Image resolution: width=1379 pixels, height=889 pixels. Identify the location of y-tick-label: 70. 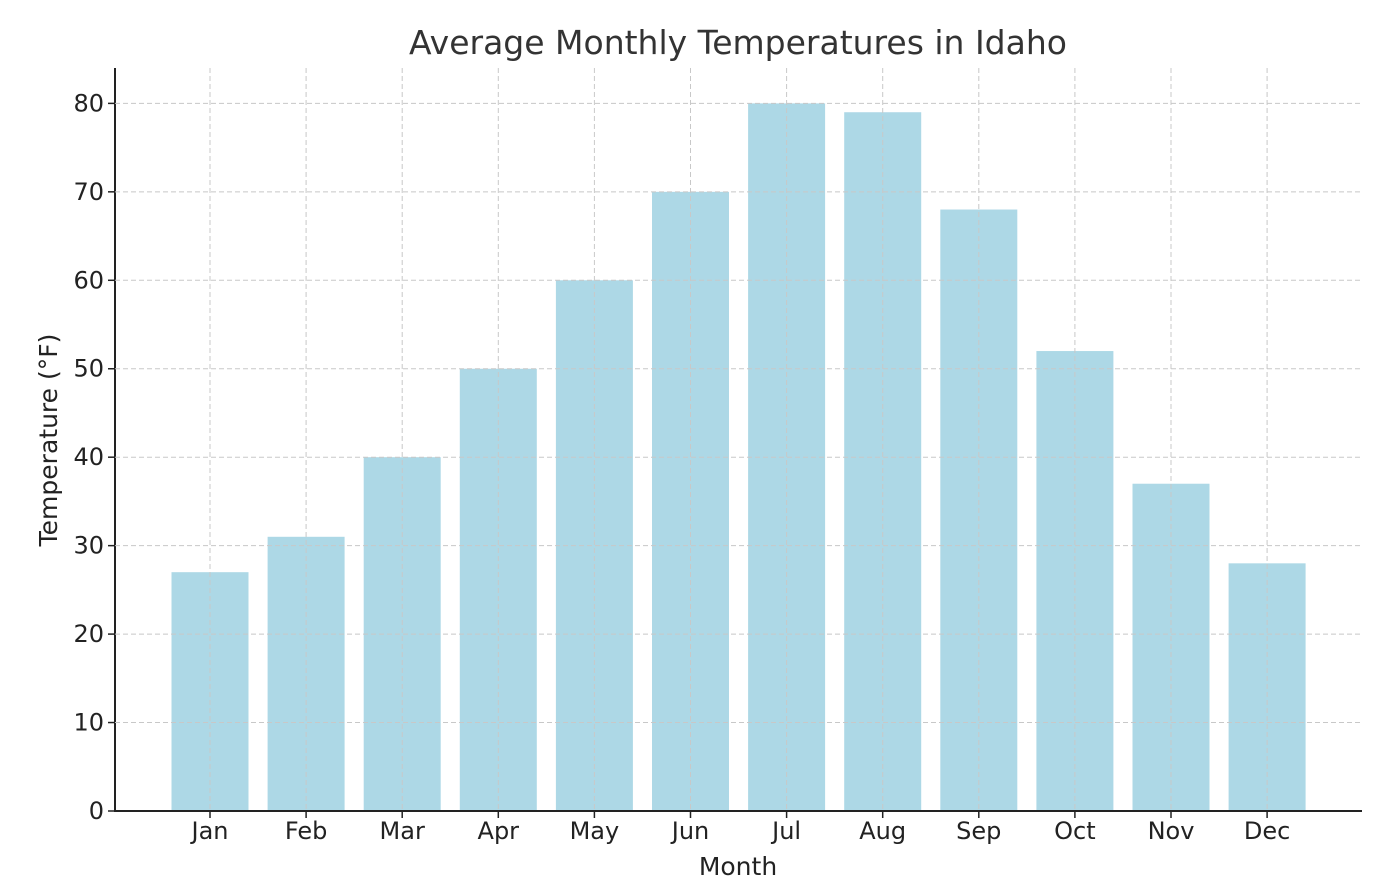
(88, 192).